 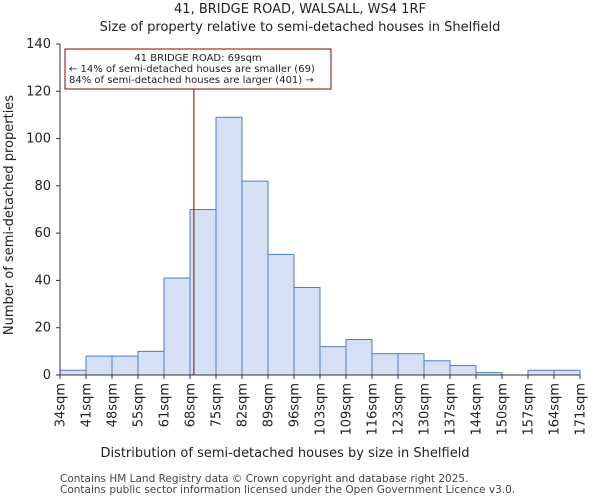 I want to click on x-tick-label-130sqm: 130sqm, so click(x=425, y=409).